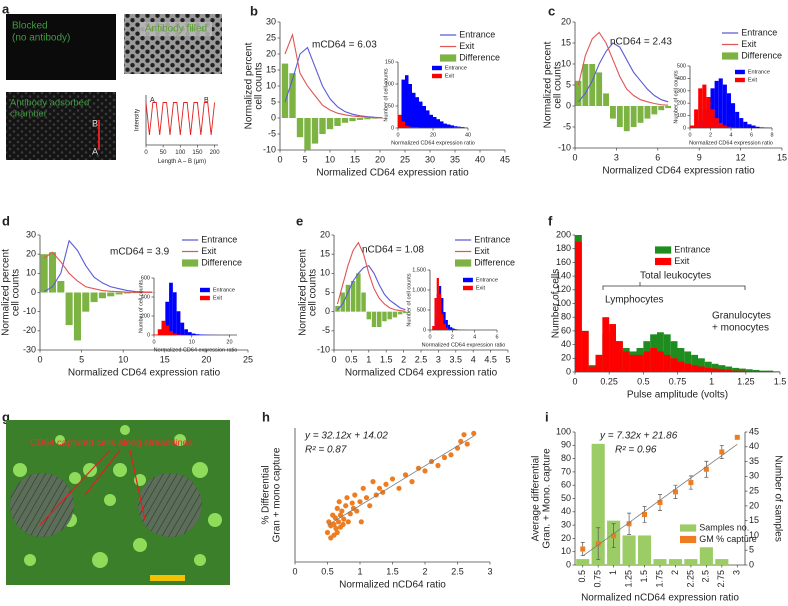 This screenshot has width=788, height=606. I want to click on y-axis-label: Intensity, so click(138, 120).